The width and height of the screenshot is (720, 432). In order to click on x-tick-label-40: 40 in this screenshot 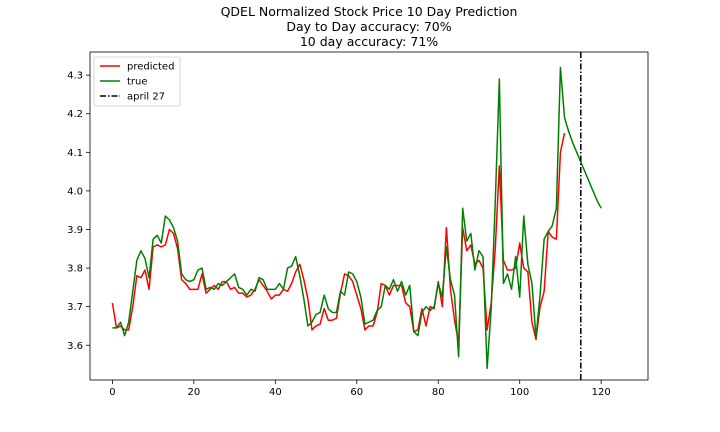, I will do `click(275, 392)`.